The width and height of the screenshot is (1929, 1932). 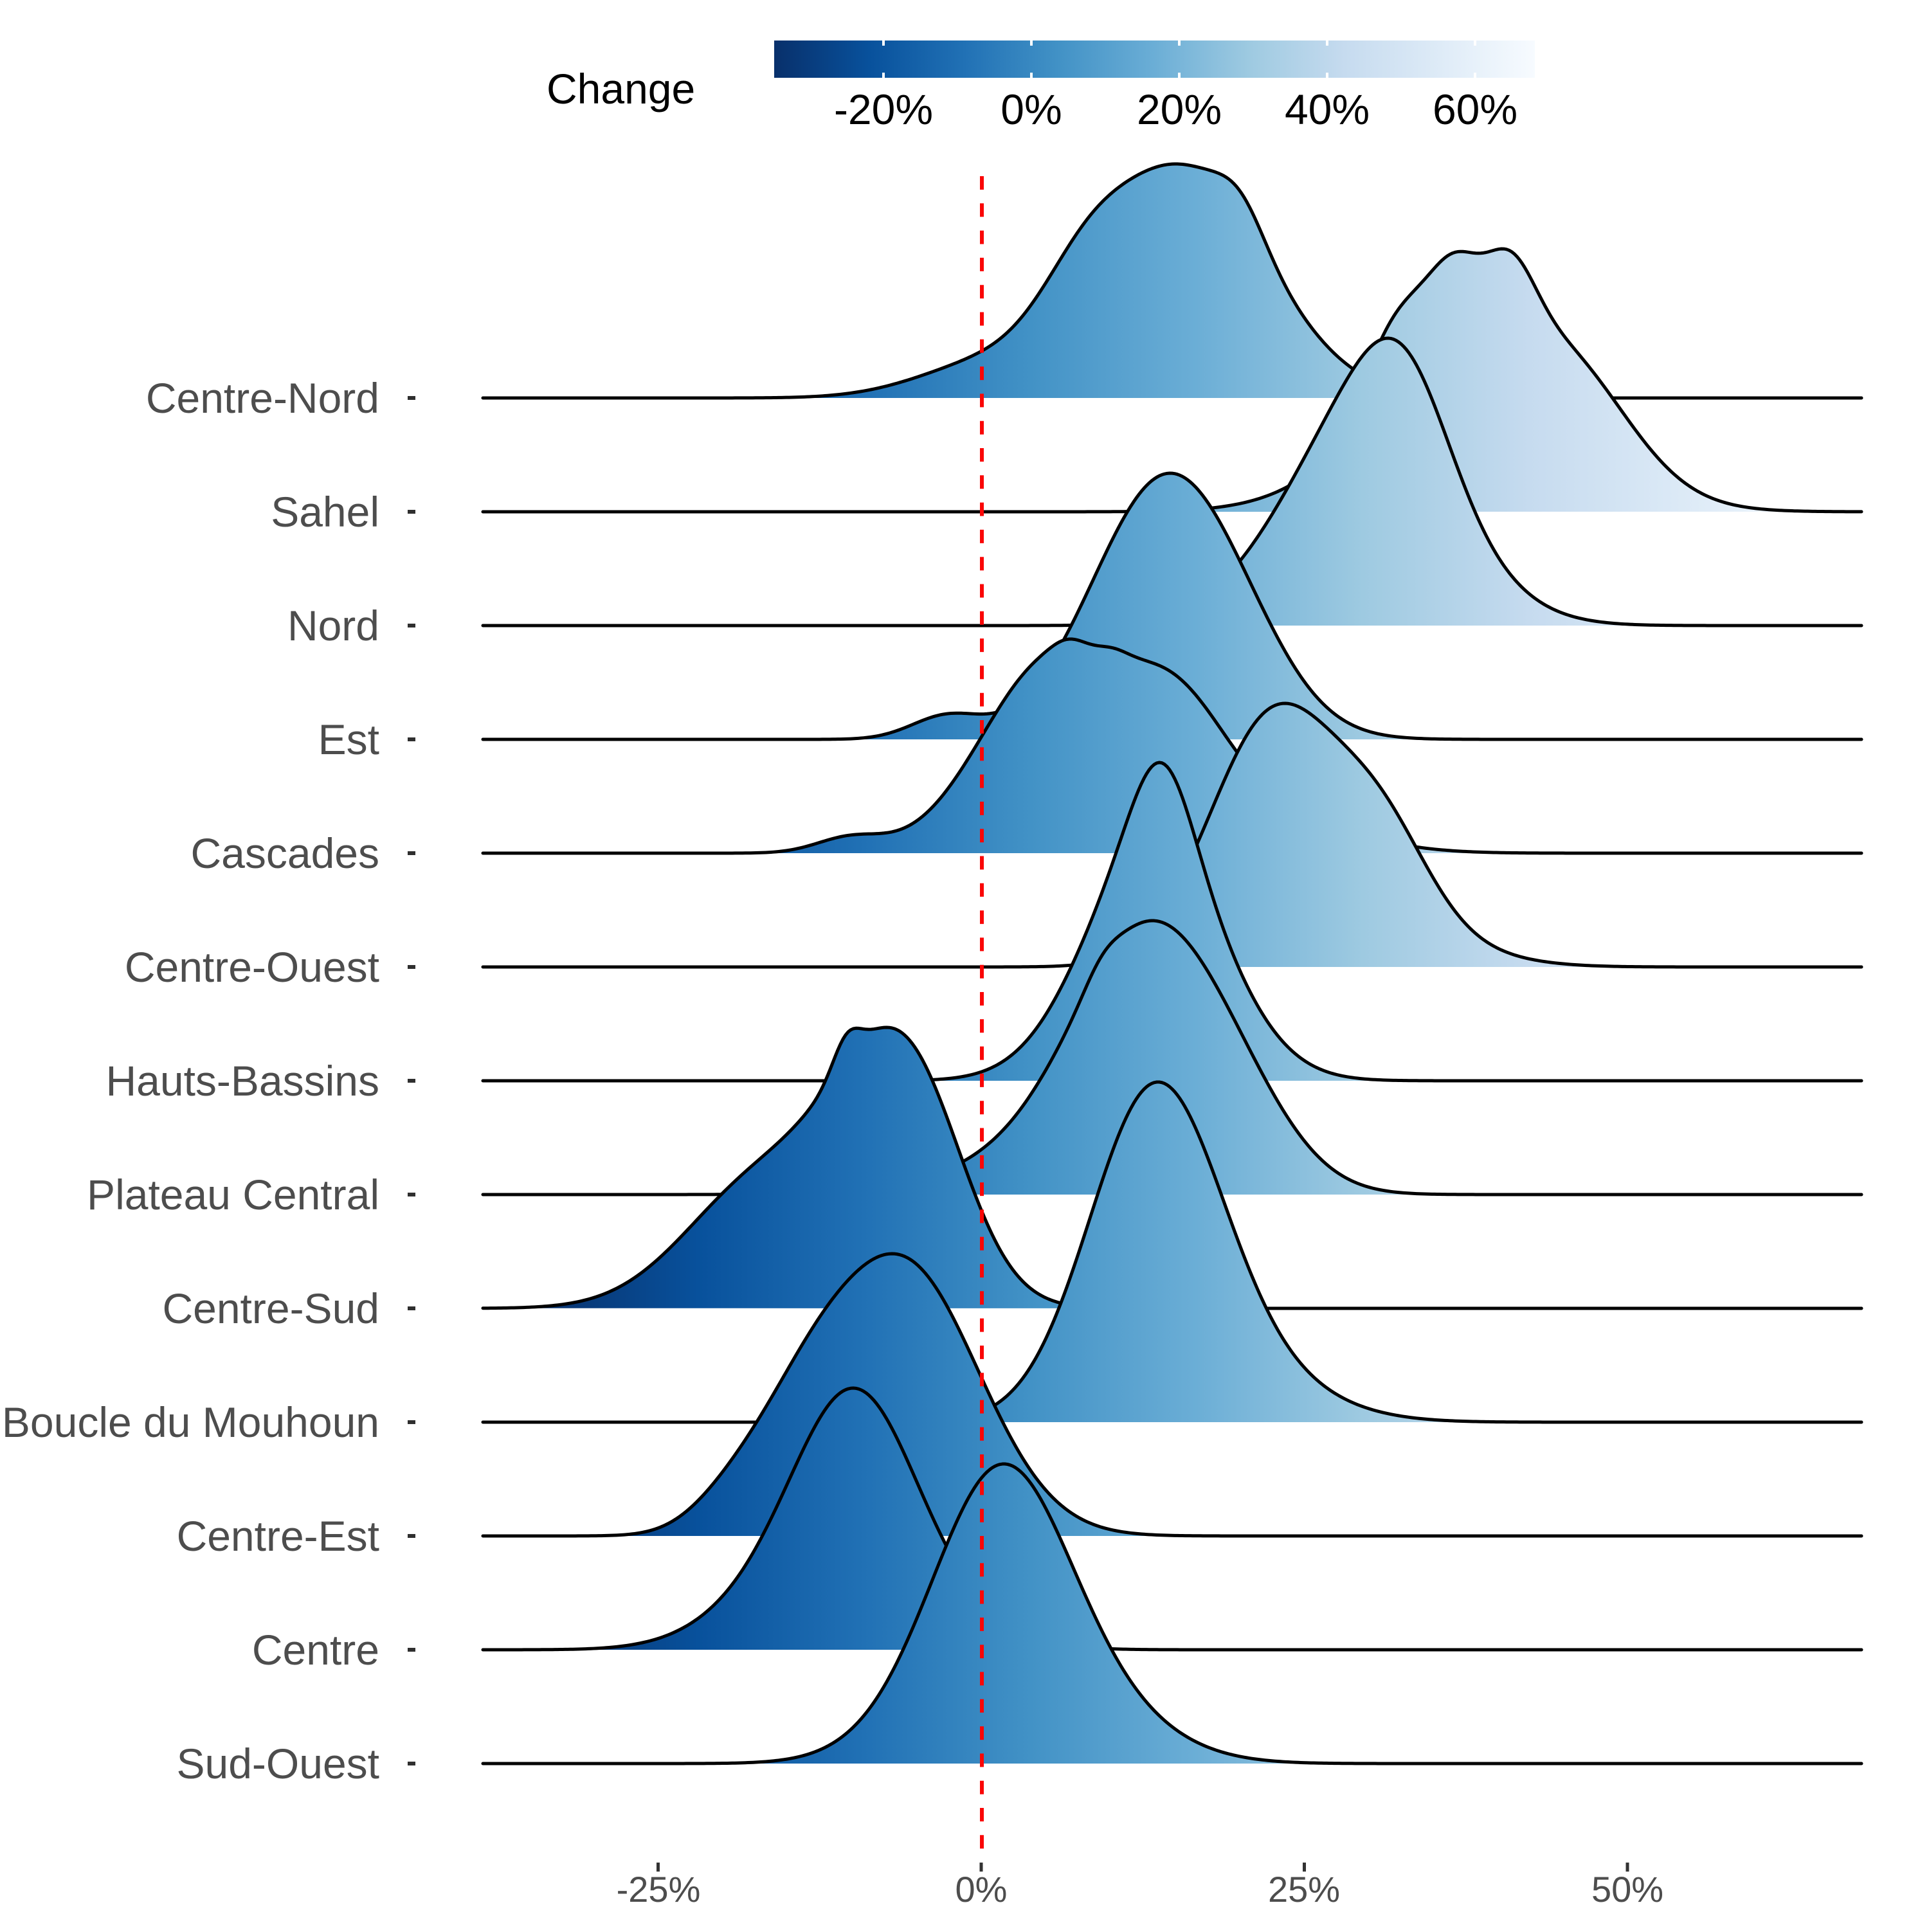 What do you see at coordinates (233, 1194) in the screenshot?
I see `svg-text: Plateau Central` at bounding box center [233, 1194].